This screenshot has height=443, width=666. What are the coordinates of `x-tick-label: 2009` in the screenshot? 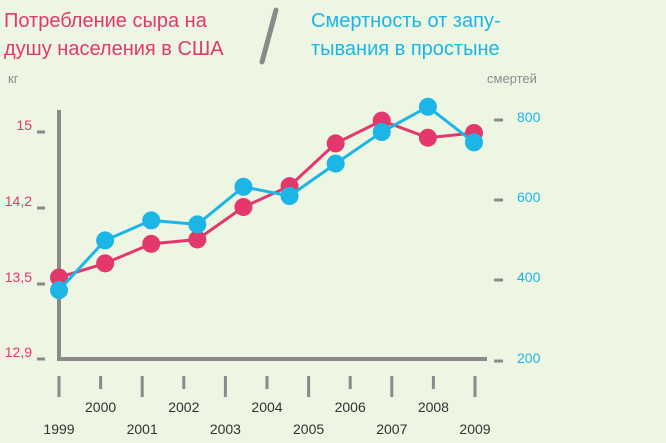 It's located at (474, 429).